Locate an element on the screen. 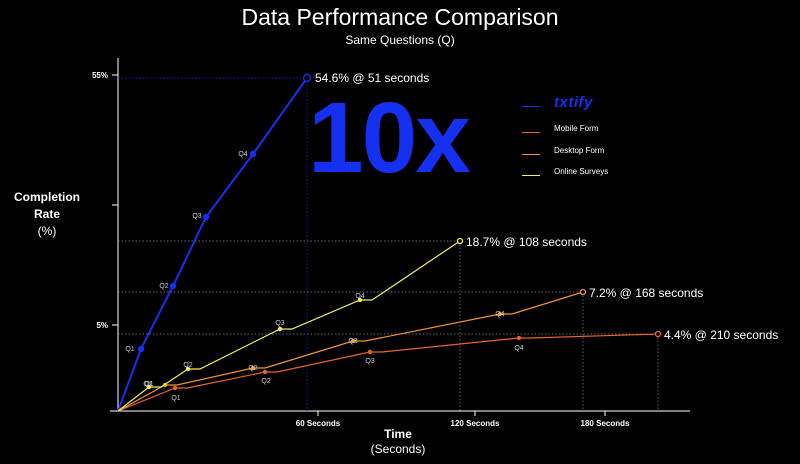  end-label-mobile: 4.4% @ 210 seconds is located at coordinates (721, 335).